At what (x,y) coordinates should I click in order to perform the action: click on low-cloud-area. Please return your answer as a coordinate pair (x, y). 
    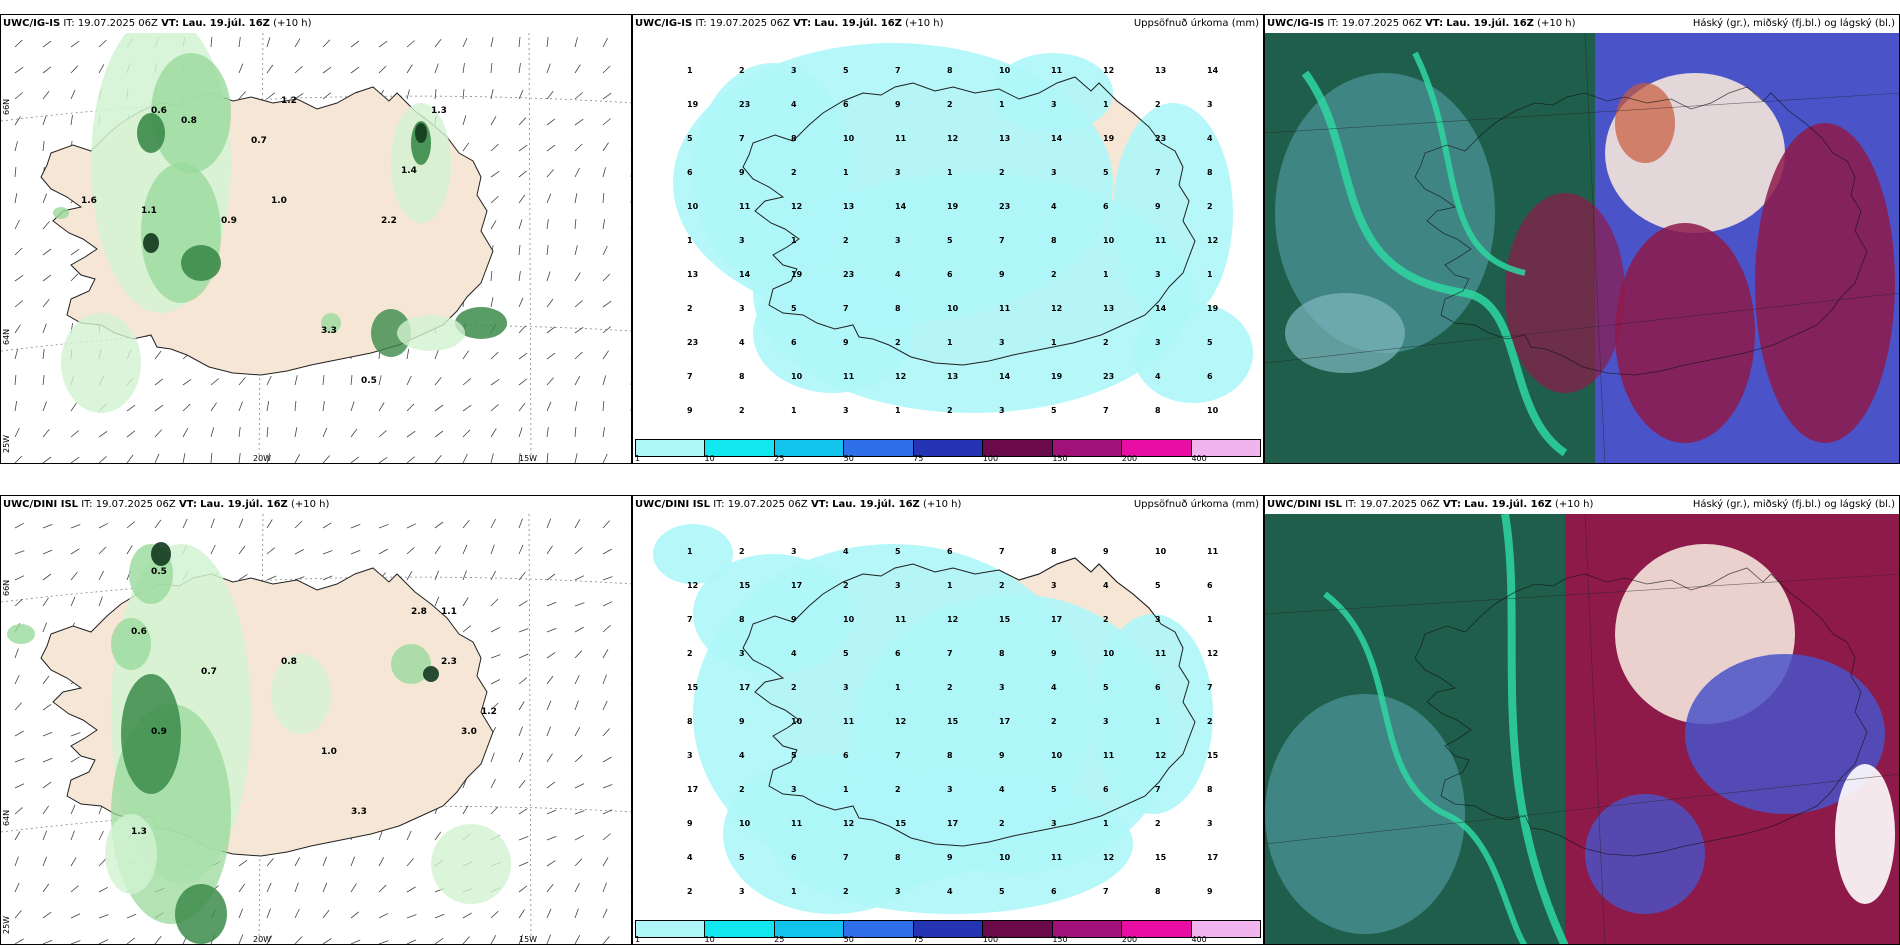
    Looking at the image, I should click on (1685, 333).